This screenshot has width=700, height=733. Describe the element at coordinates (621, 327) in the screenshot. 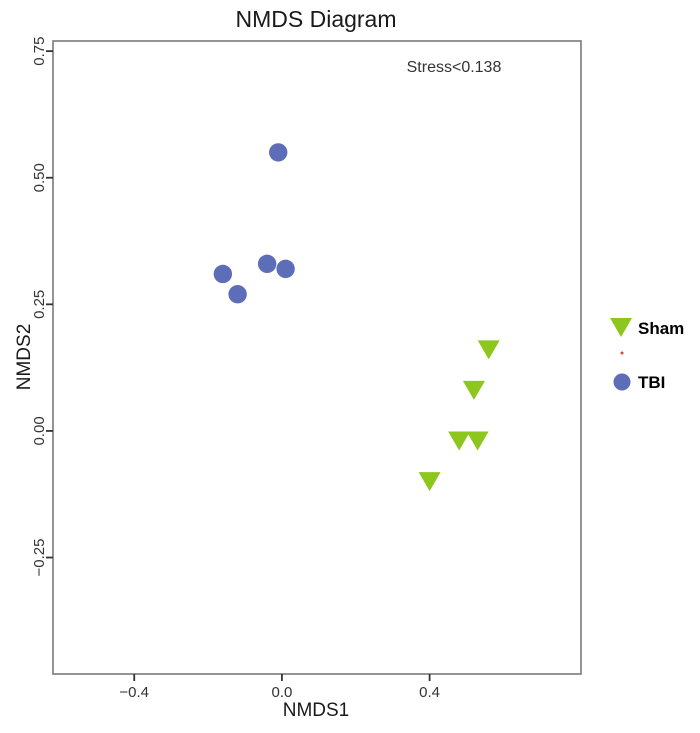

I see `legend-marker-sham-triangle-icon` at that location.